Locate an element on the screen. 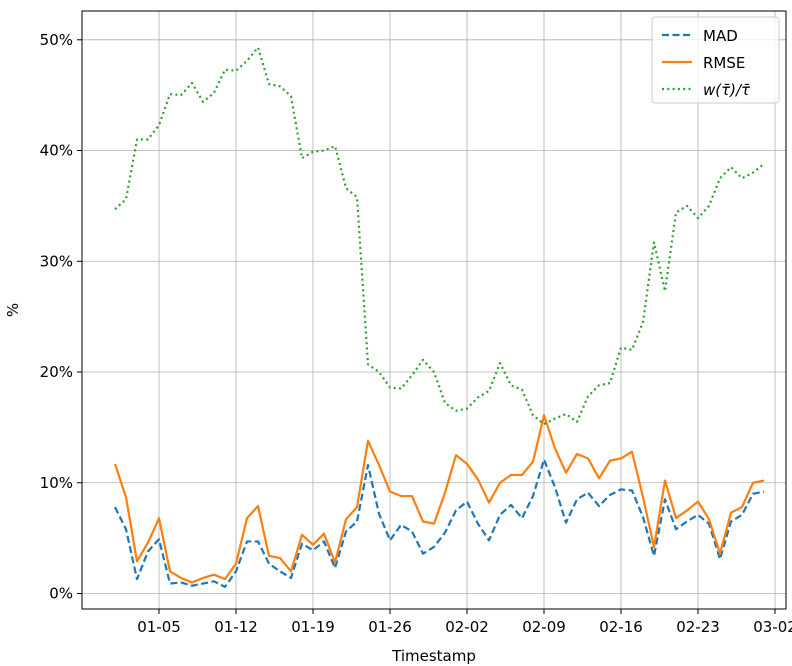  x-tick-label: 02-23 is located at coordinates (698, 627).